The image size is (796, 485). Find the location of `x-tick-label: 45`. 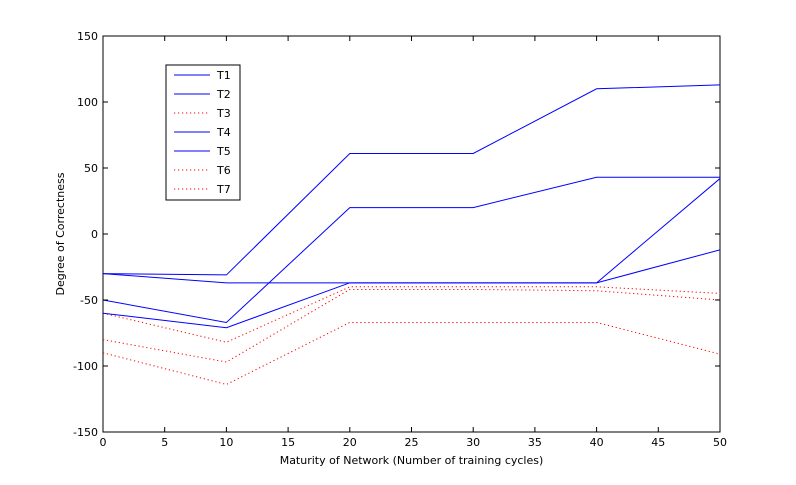

x-tick-label: 45 is located at coordinates (658, 442).